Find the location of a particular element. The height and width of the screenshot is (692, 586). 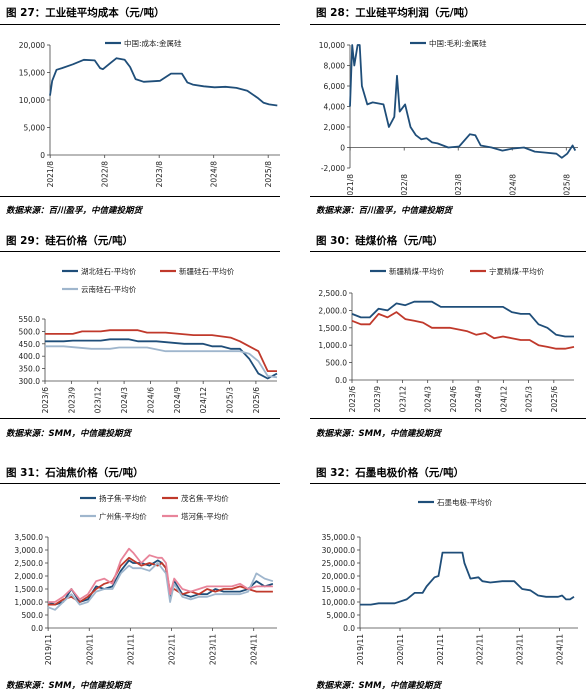

y-tick-label: 10,000 is located at coordinates (332, 45).